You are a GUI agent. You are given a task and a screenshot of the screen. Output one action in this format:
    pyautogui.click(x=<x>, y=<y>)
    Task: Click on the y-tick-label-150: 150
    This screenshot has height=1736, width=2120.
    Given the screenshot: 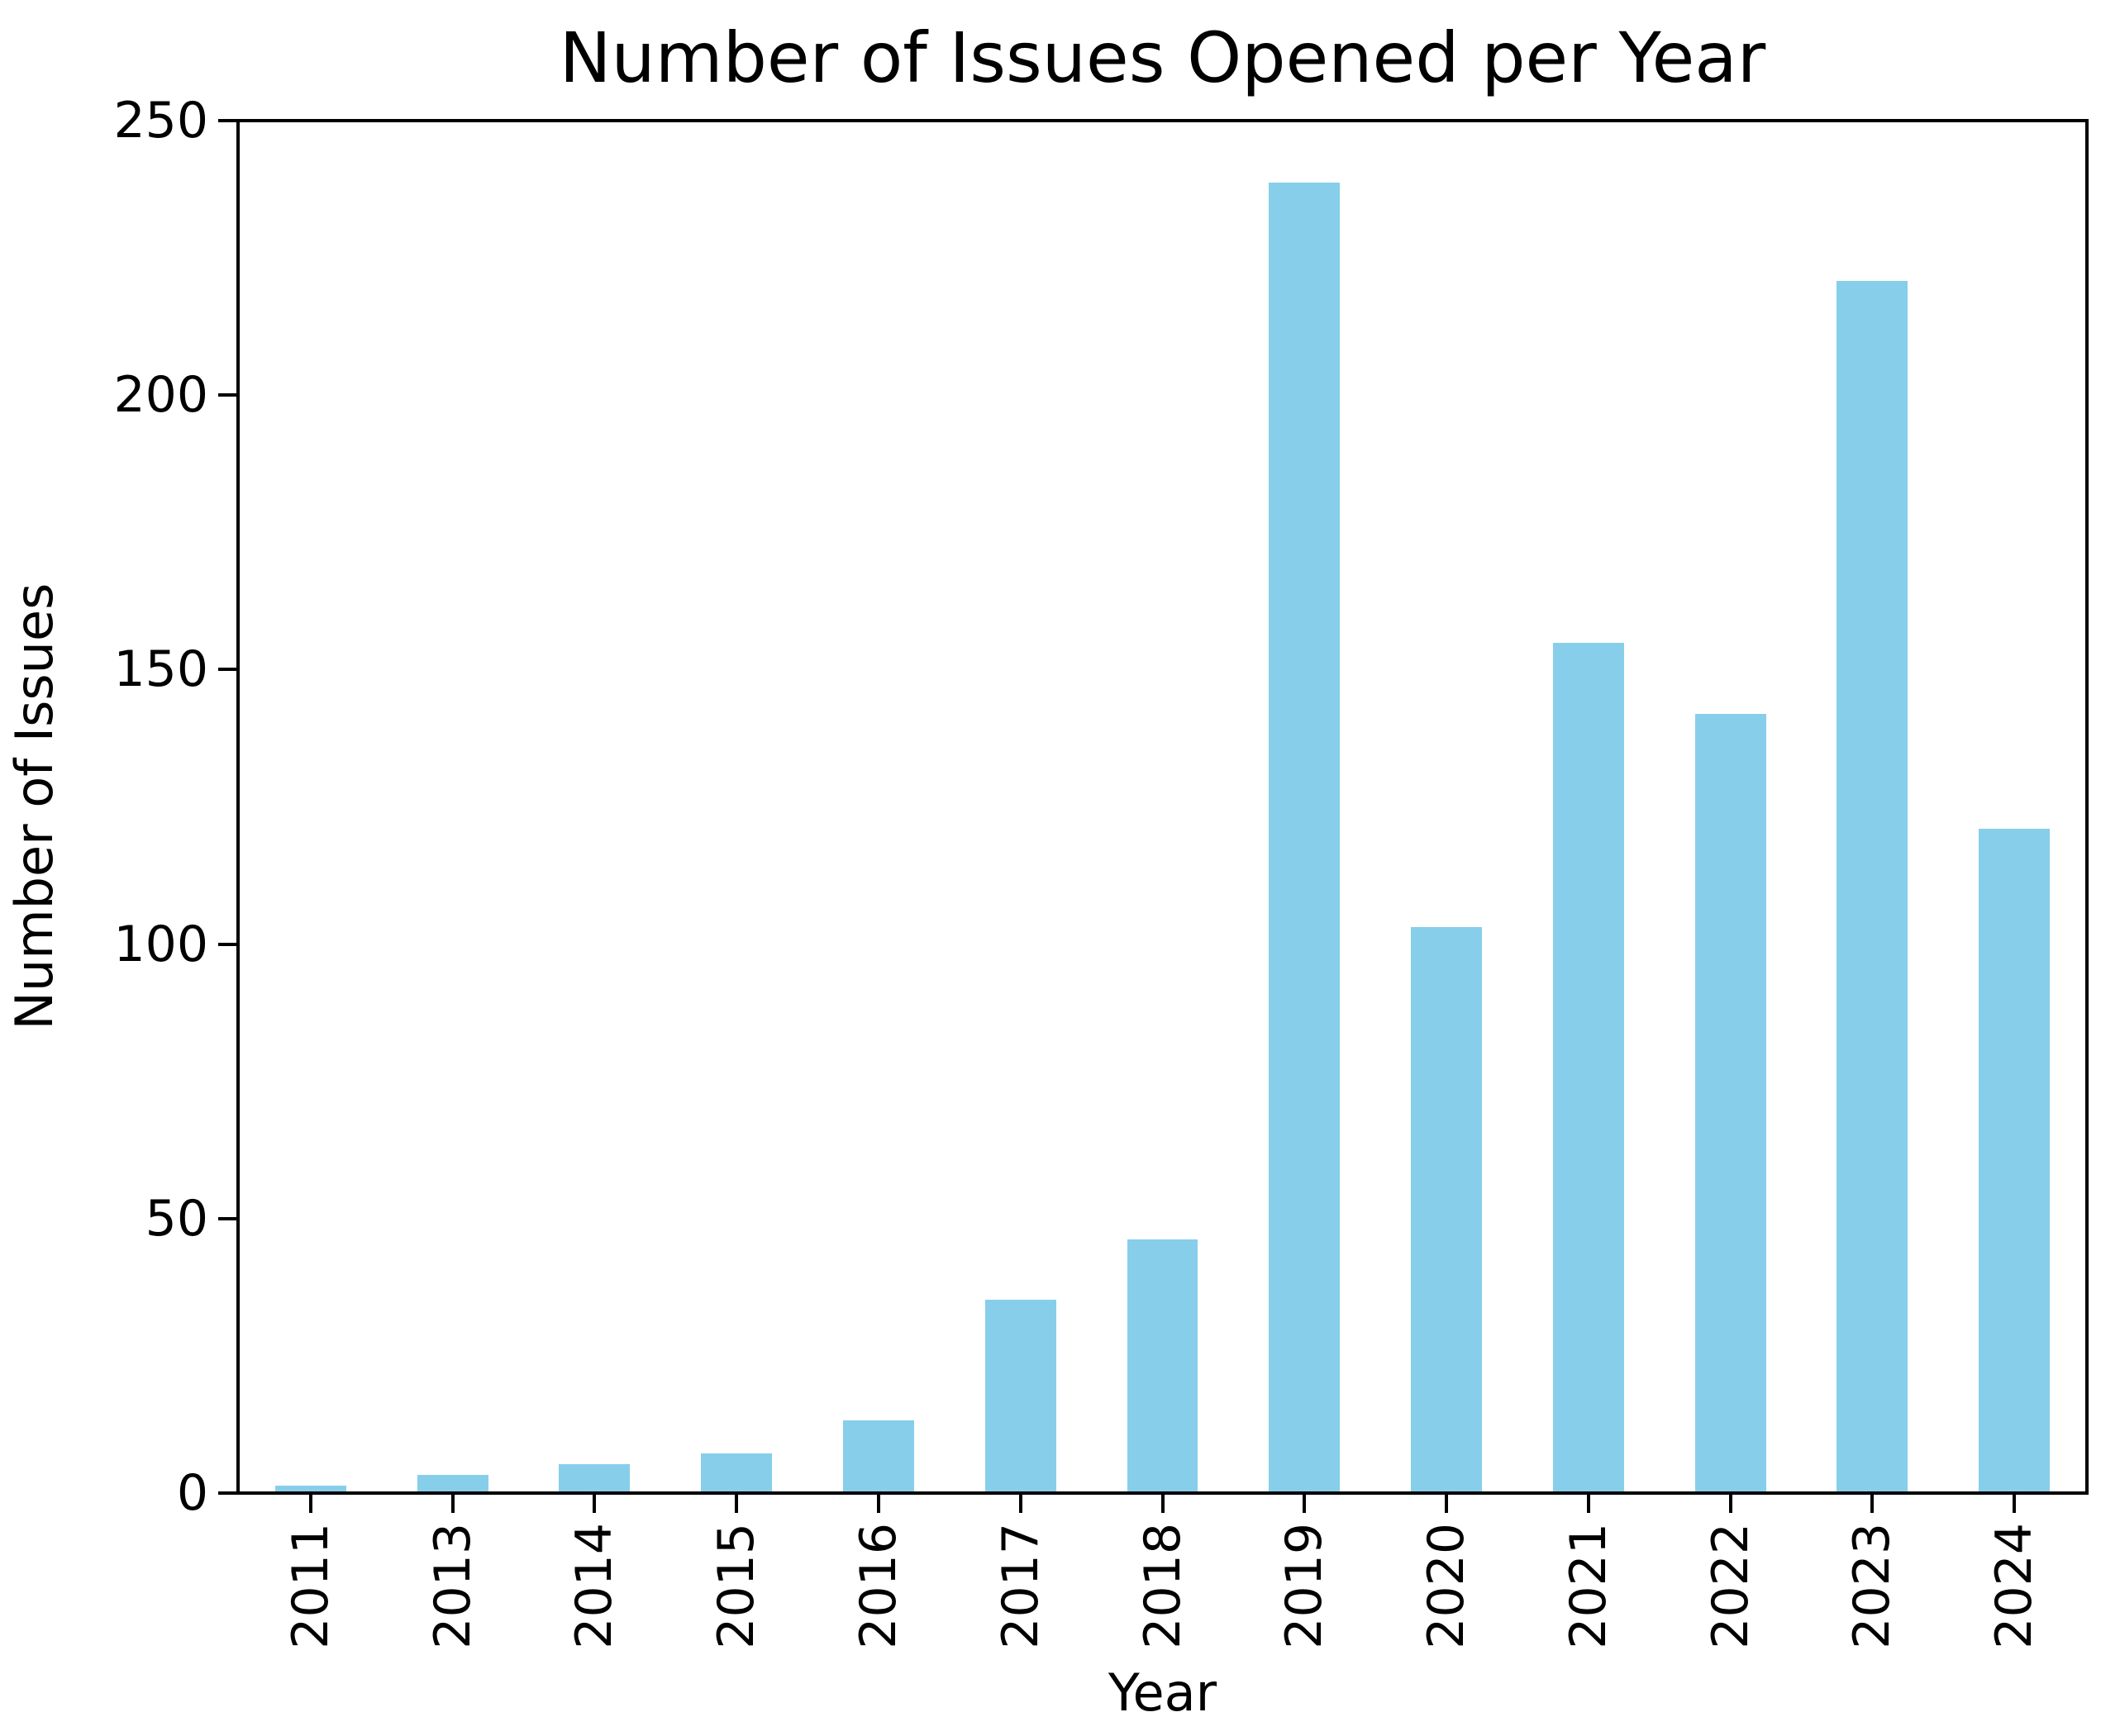 What is the action you would take?
    pyautogui.click(x=160, y=669)
    